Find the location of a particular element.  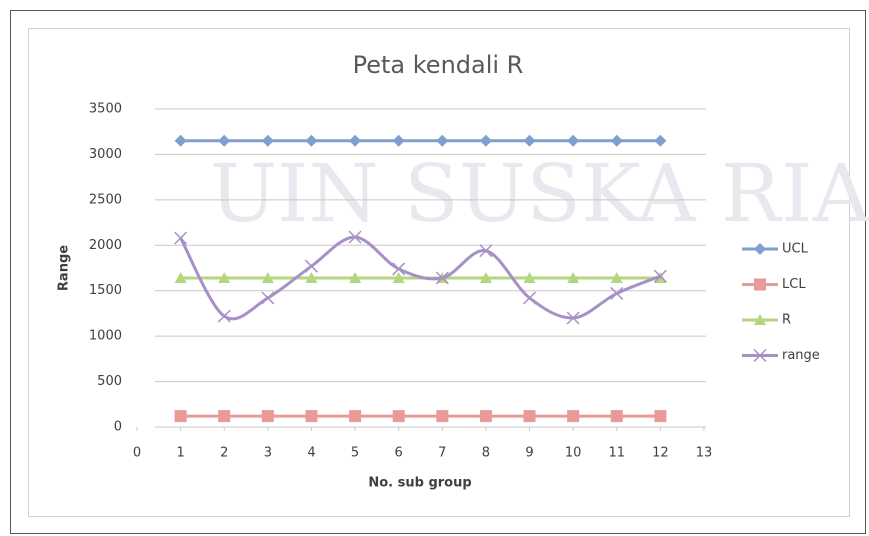

x-tick-label: 1 is located at coordinates (180, 453).